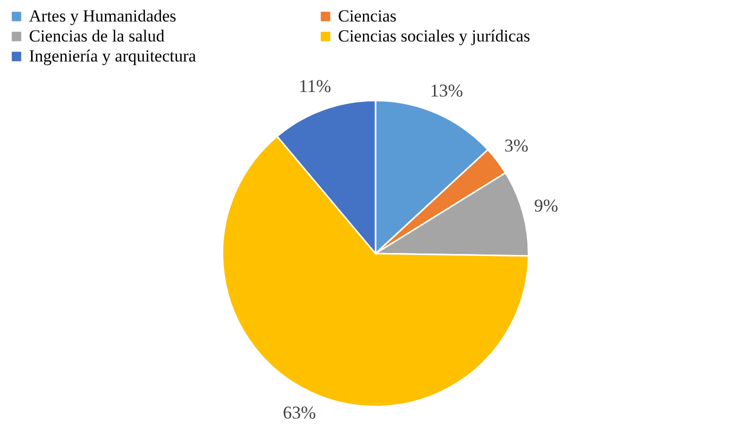 This screenshot has height=432, width=751. What do you see at coordinates (446, 90) in the screenshot?
I see `data-label: 13%` at bounding box center [446, 90].